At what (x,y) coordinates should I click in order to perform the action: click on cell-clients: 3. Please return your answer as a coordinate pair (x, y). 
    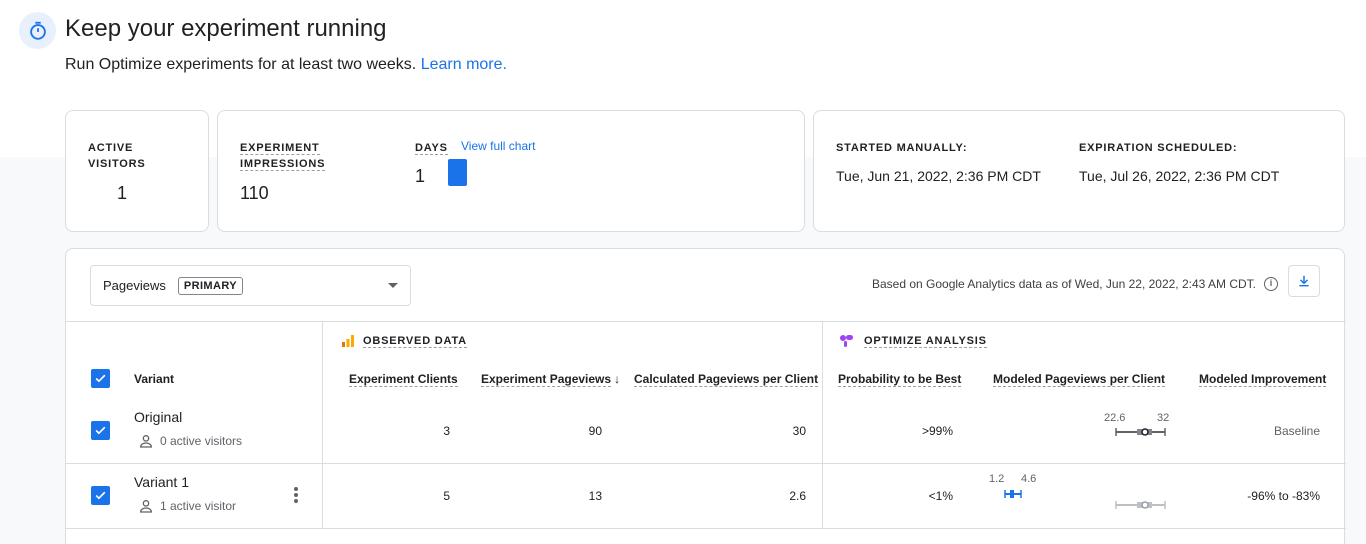
    Looking at the image, I should click on (446, 431).